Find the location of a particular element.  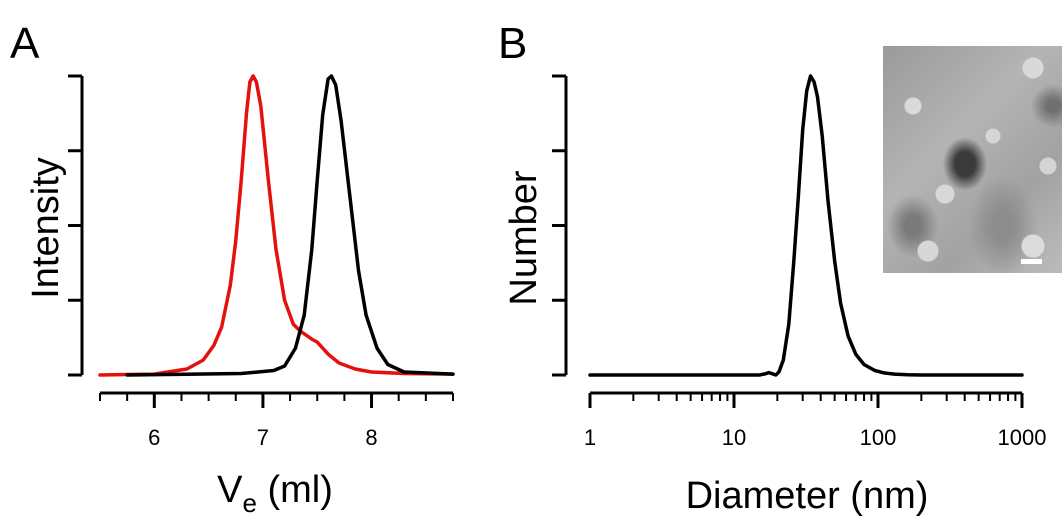

y-axis-title-a: Intensity is located at coordinates (46, 228).